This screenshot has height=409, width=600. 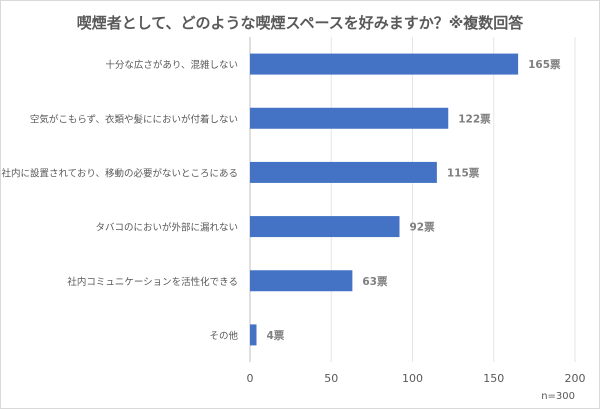 I want to click on x-tick-label: 150, so click(x=493, y=378).